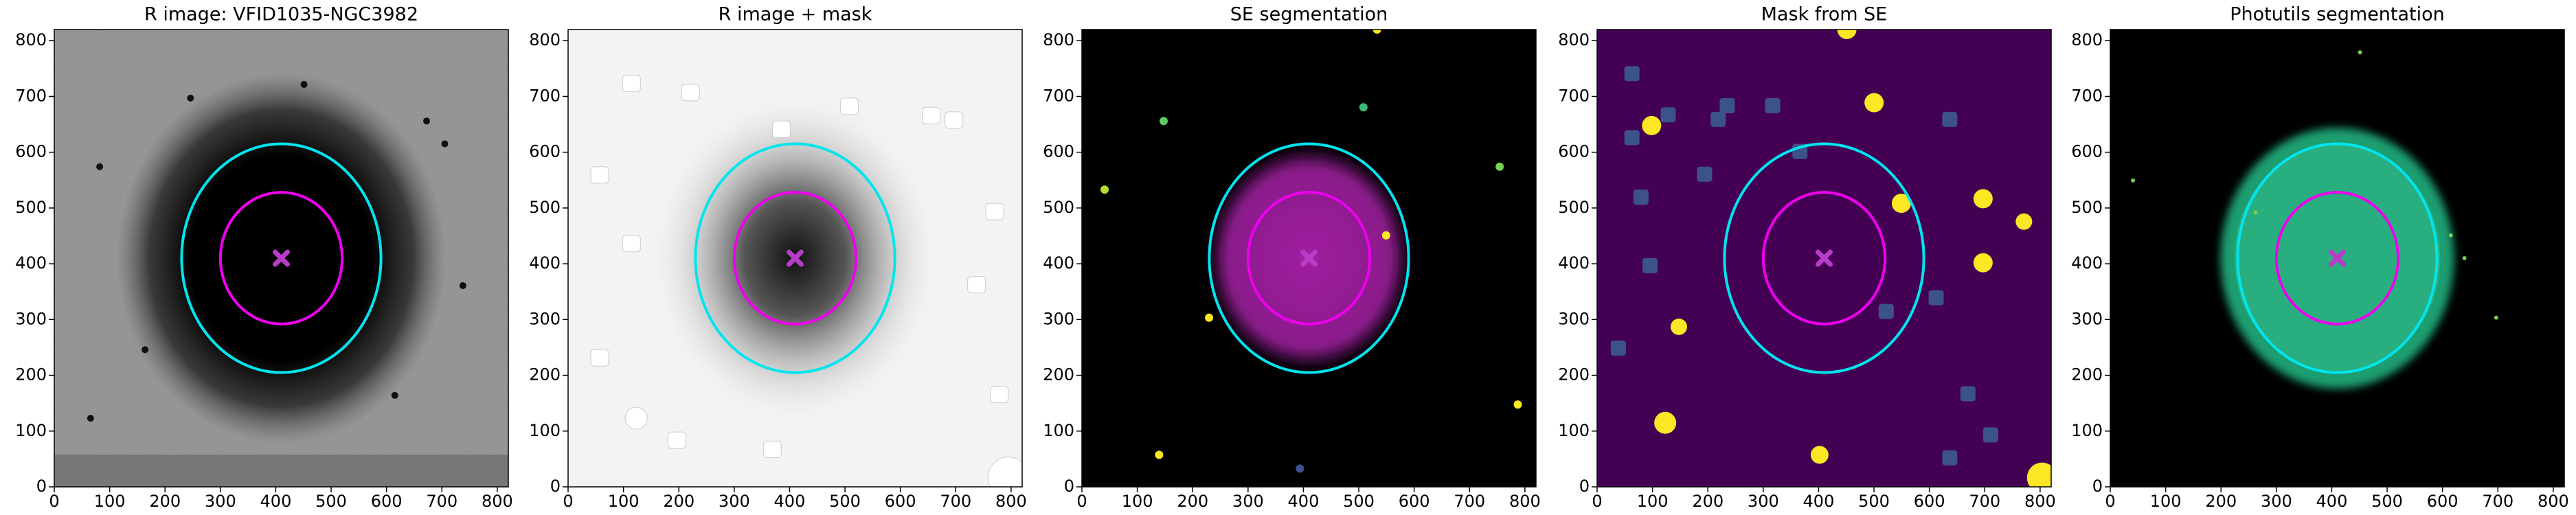  Describe the element at coordinates (2497, 501) in the screenshot. I see `x-tick-label: 700` at that location.